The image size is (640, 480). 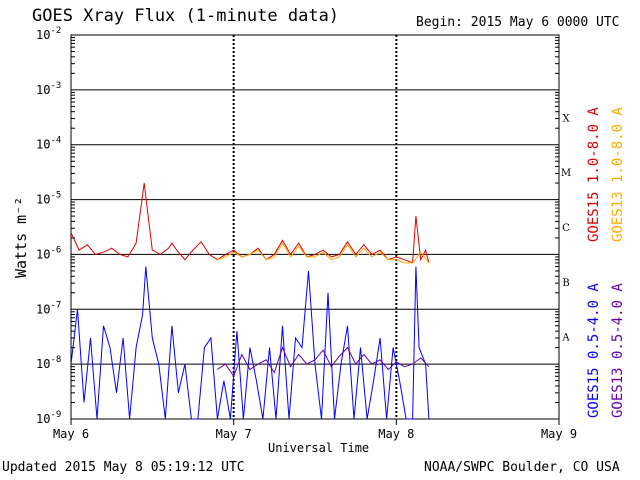 What do you see at coordinates (48, 363) in the screenshot?
I see `y-tick-label: 10⁻⁸` at bounding box center [48, 363].